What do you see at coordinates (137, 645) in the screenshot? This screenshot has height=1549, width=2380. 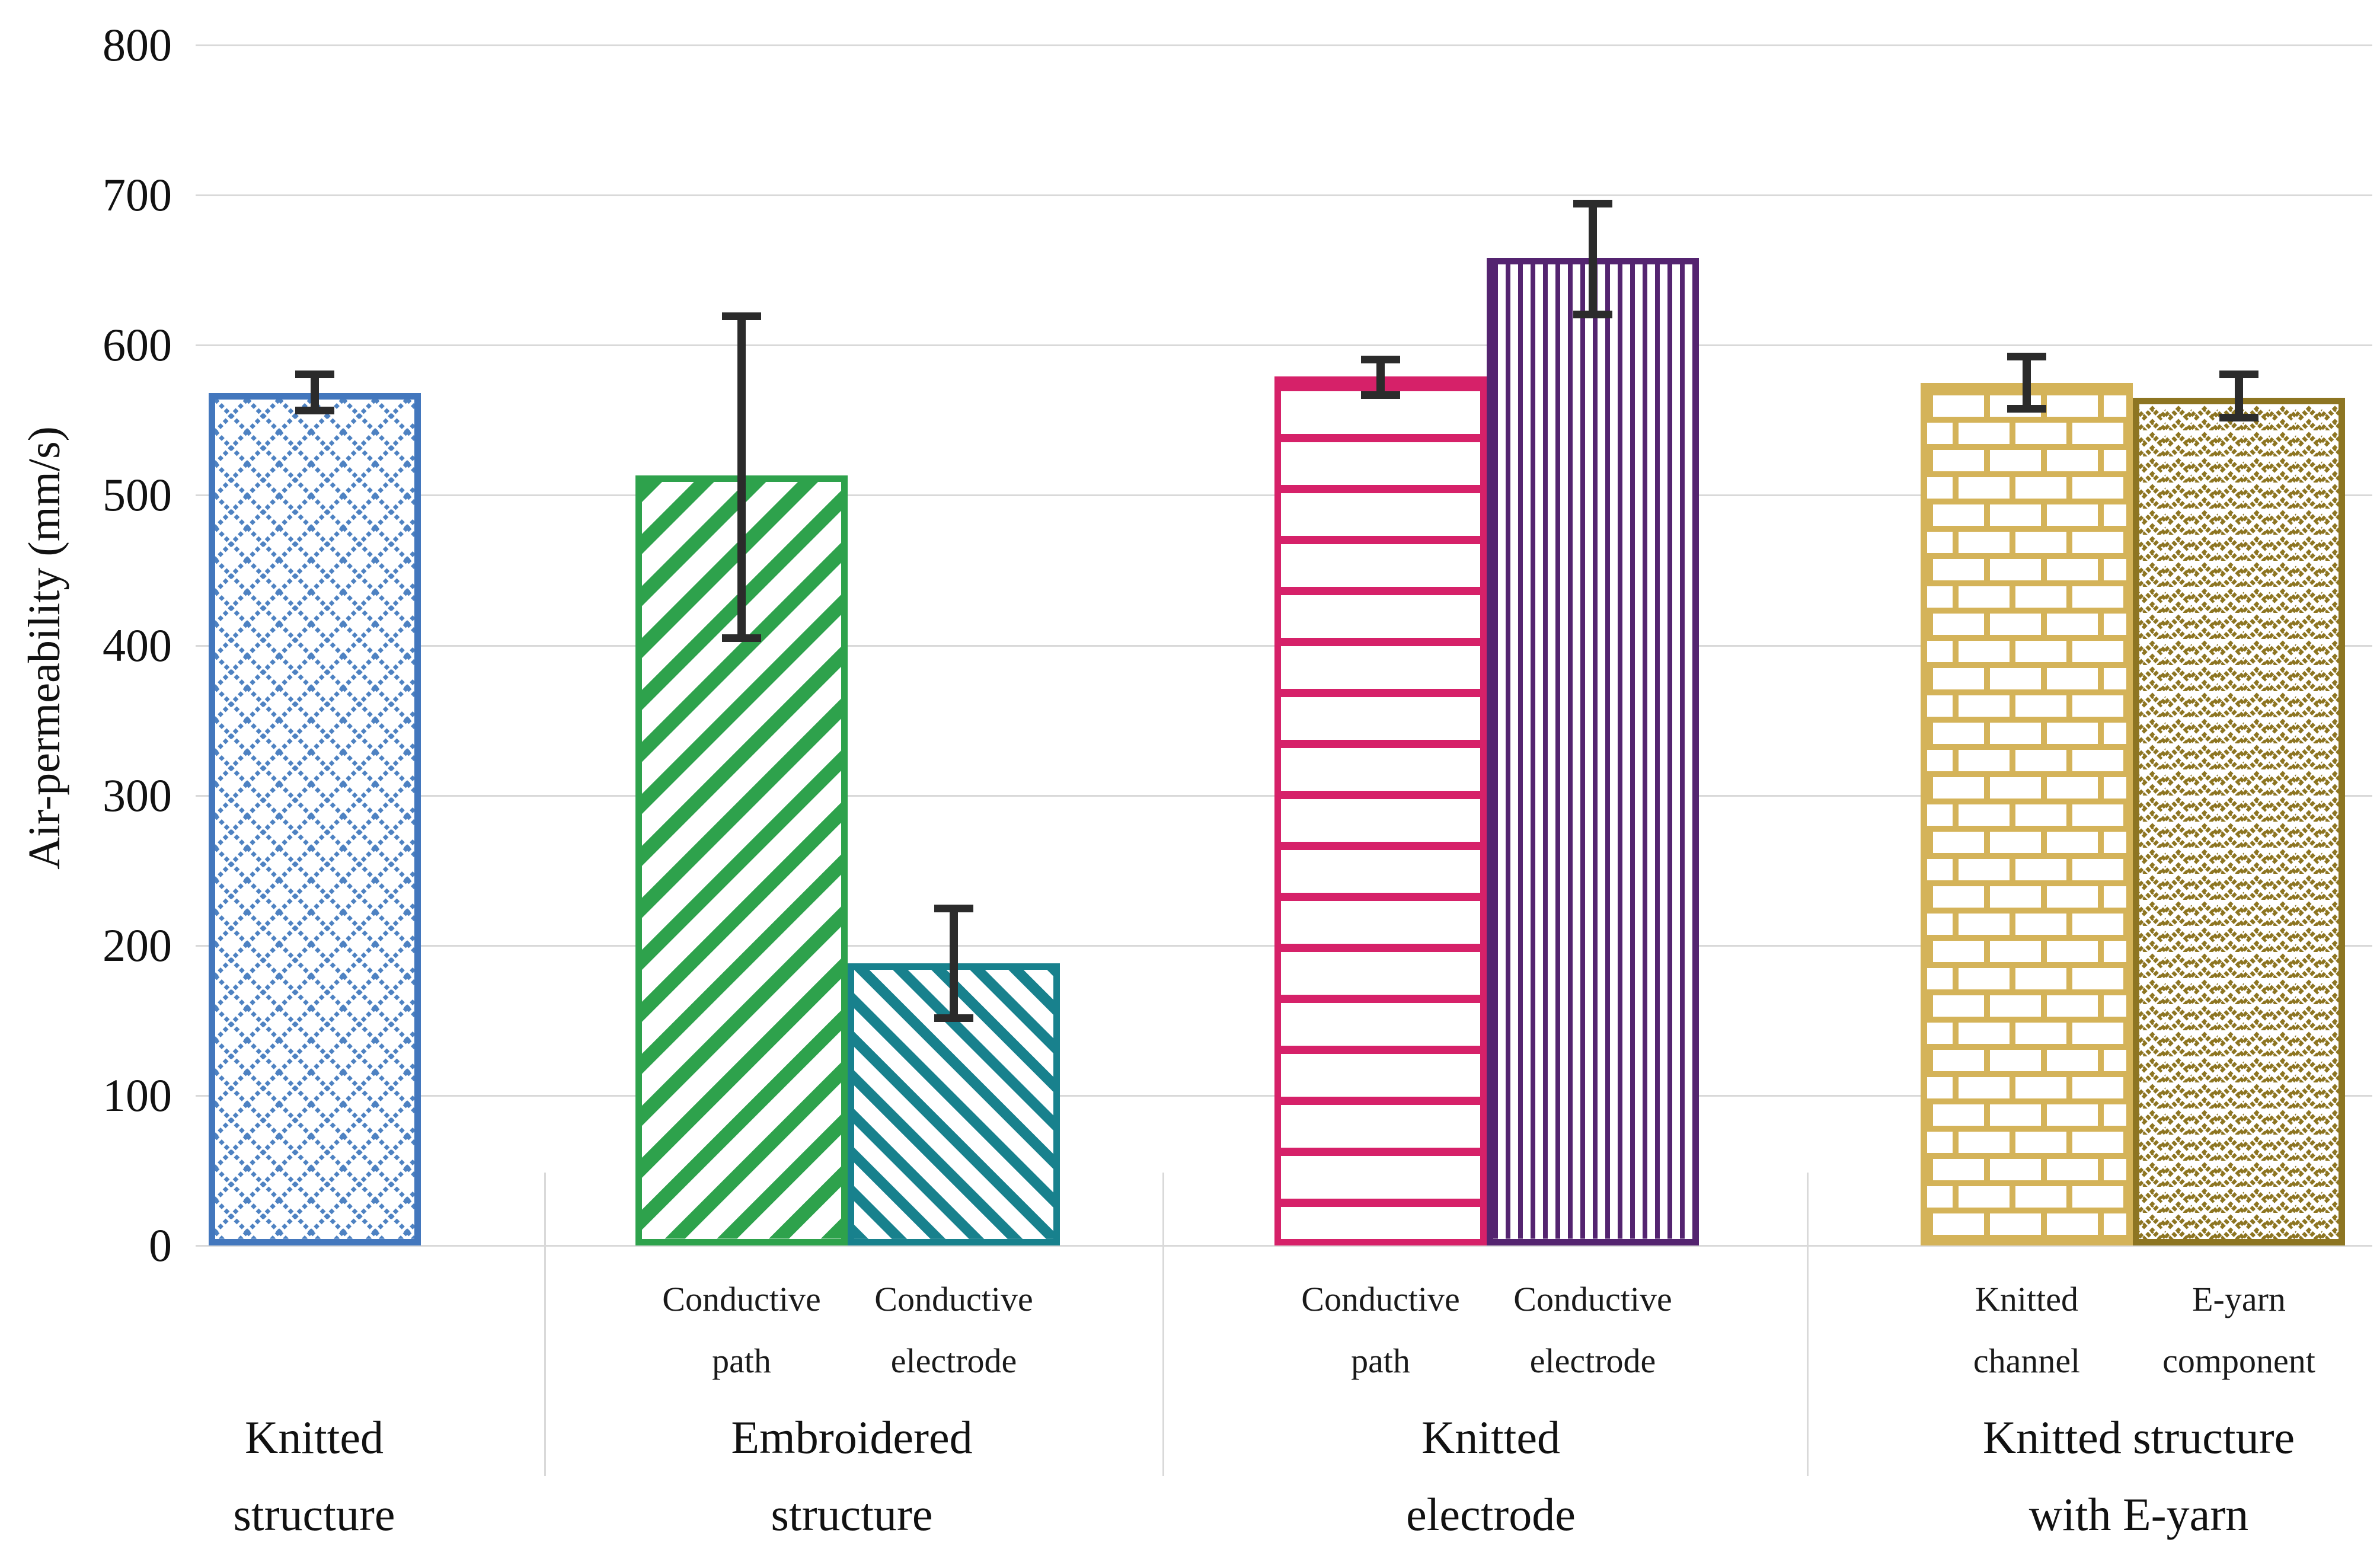 I see `y-tick-label: 400` at bounding box center [137, 645].